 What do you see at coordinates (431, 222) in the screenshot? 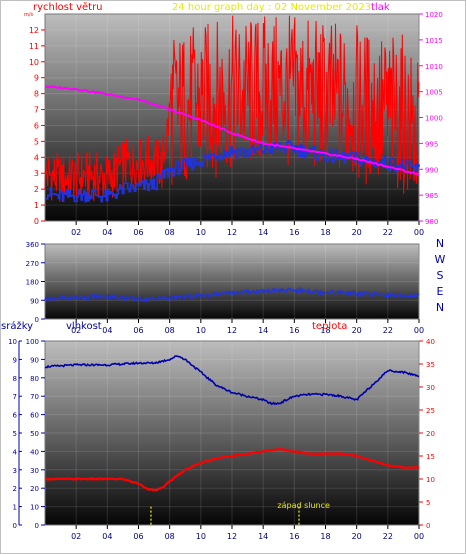
I see `pressure-y-tick-label: 980` at bounding box center [431, 222].